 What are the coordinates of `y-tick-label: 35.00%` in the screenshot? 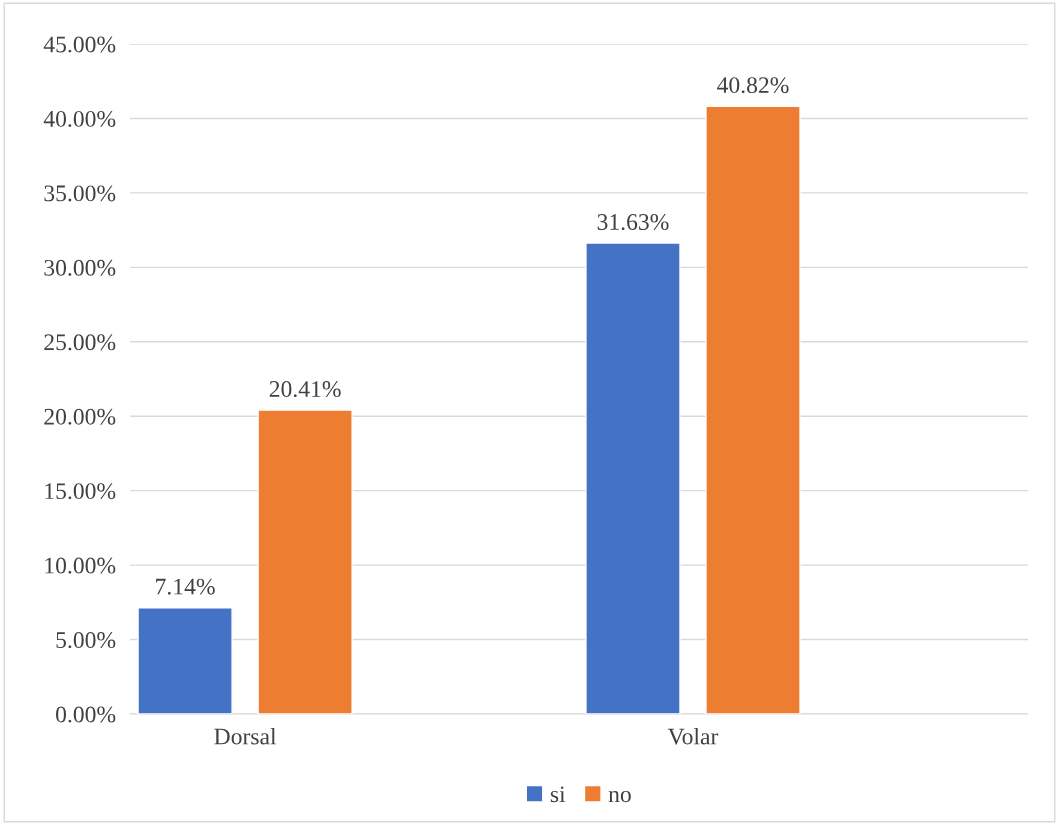 It's located at (80, 193).